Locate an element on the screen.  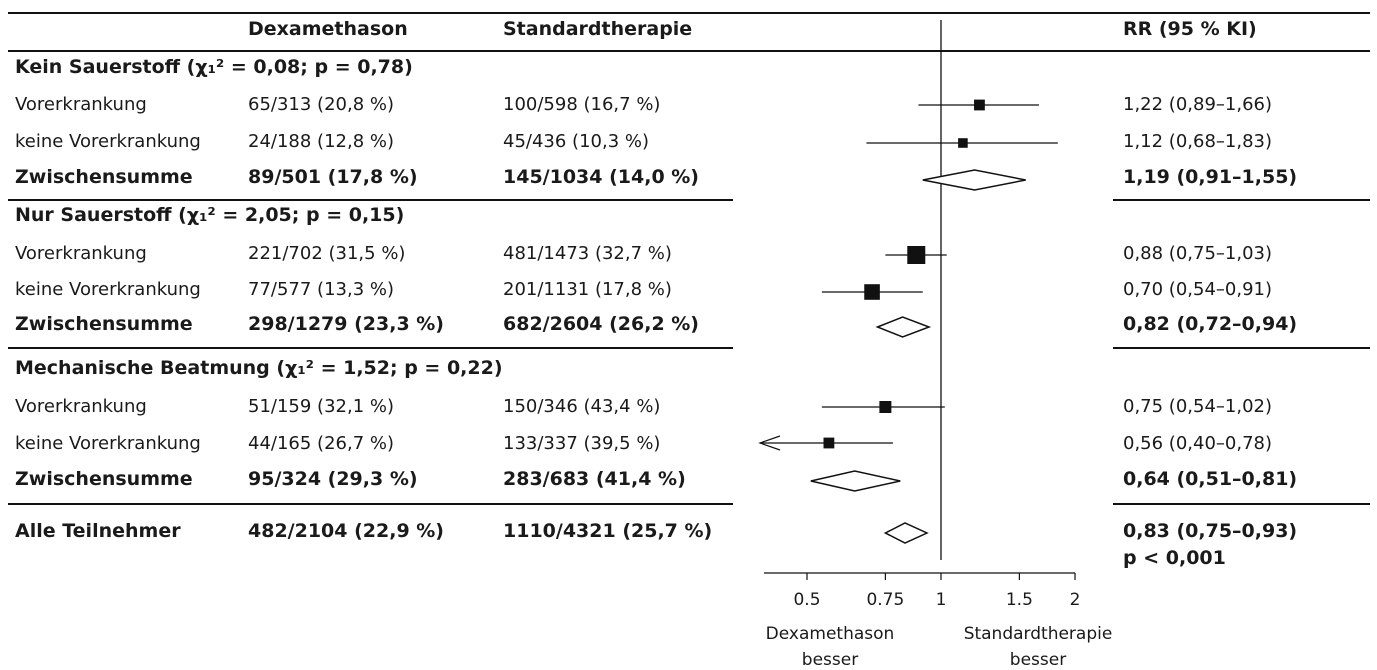
group1-rule is located at coordinates (370, 200).